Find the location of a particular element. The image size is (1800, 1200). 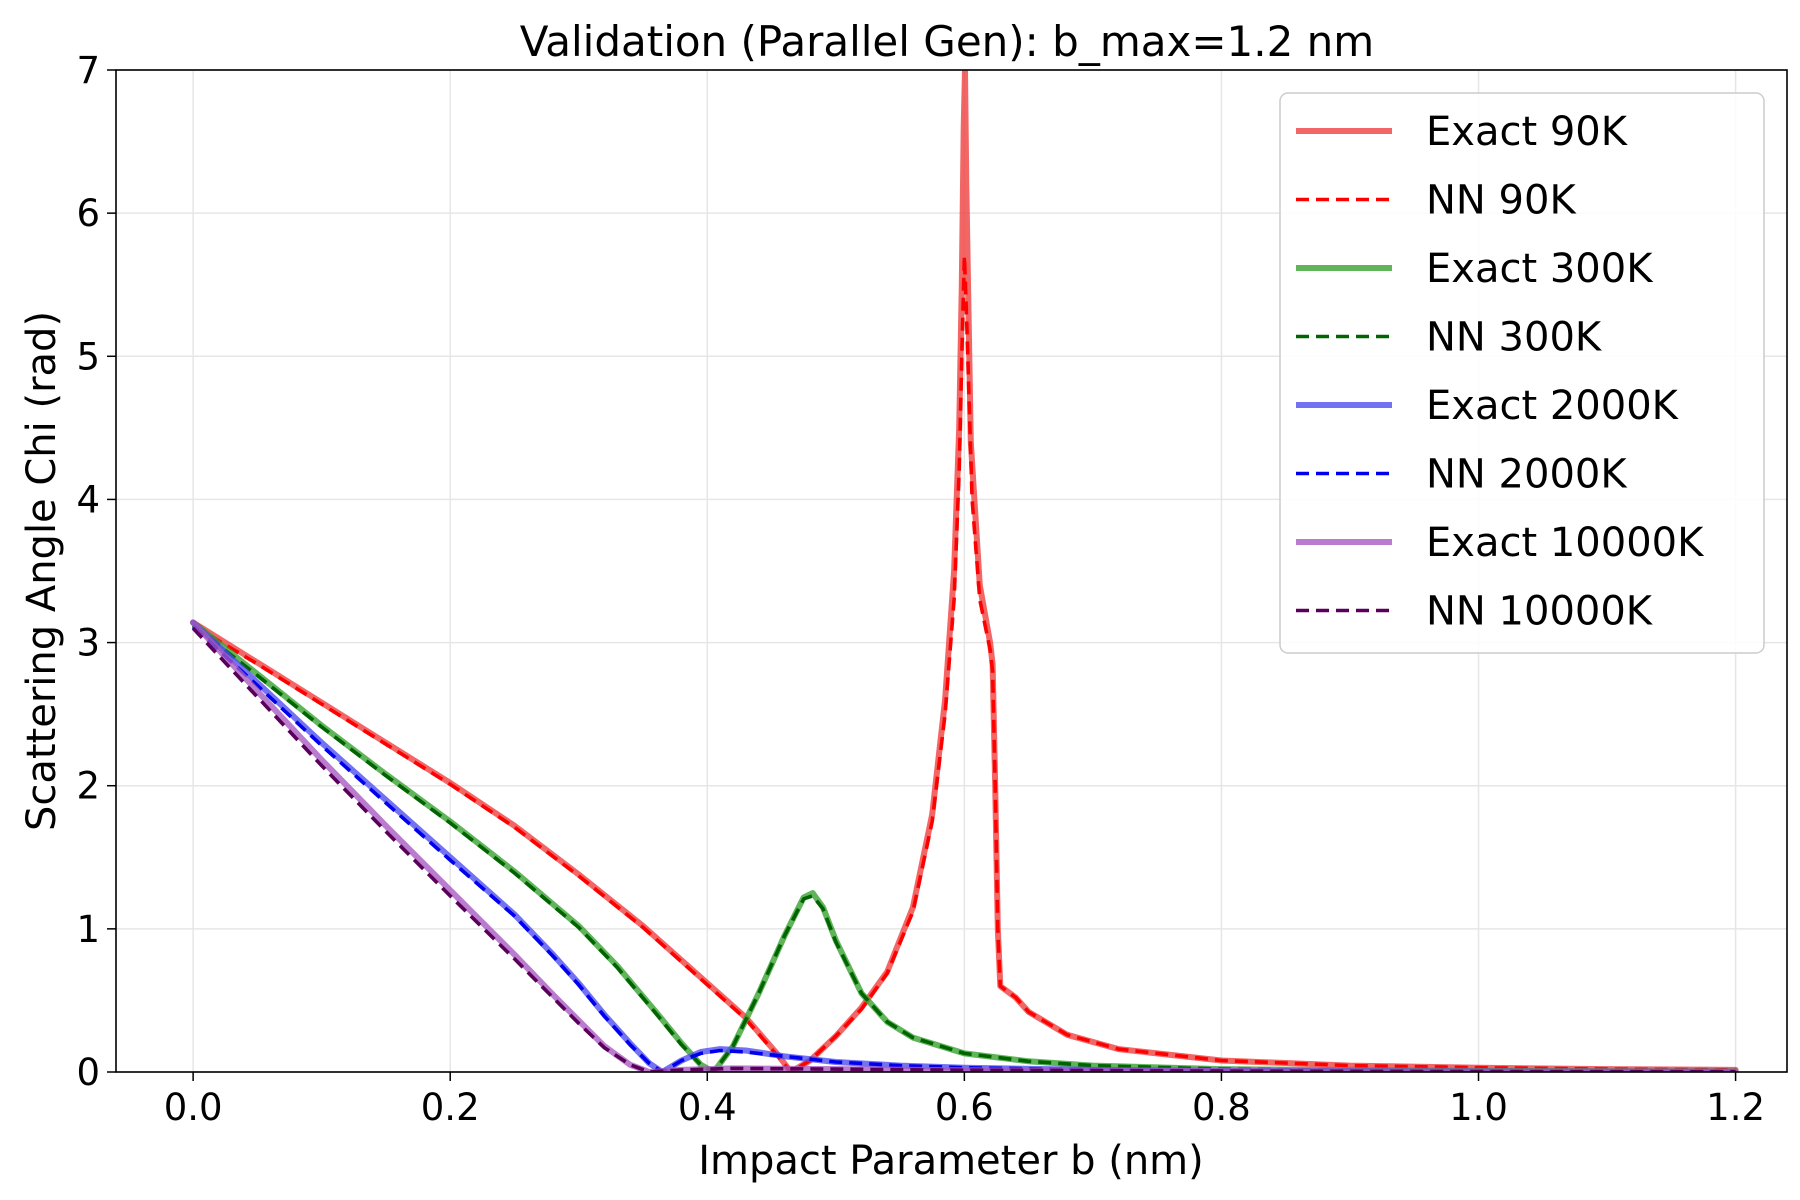

x-tick-label: 1.2 is located at coordinates (1735, 1107).